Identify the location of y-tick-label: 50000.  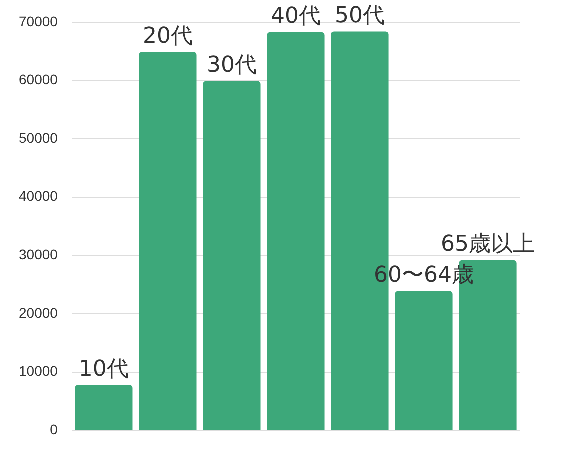
(38, 138).